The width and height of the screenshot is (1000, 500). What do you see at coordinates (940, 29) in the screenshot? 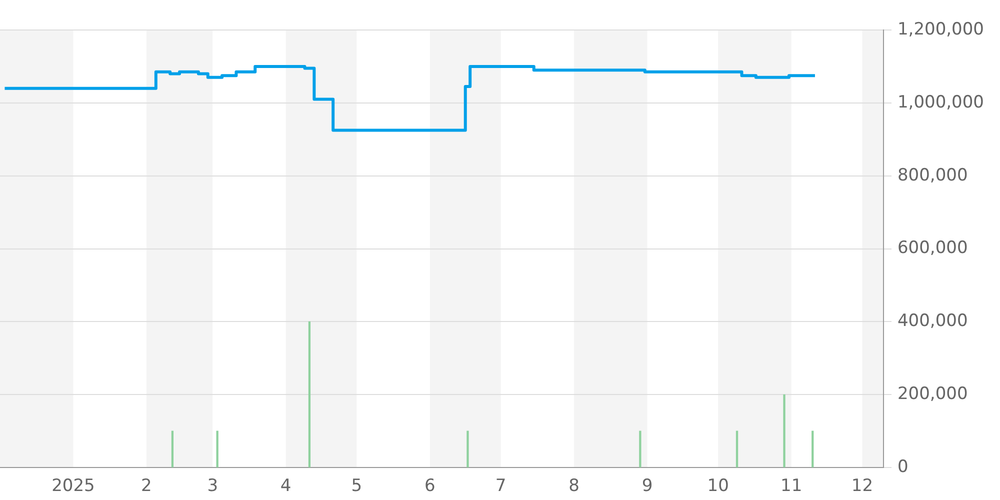
I see `y-tick-label: 1,200,000` at bounding box center [940, 29].